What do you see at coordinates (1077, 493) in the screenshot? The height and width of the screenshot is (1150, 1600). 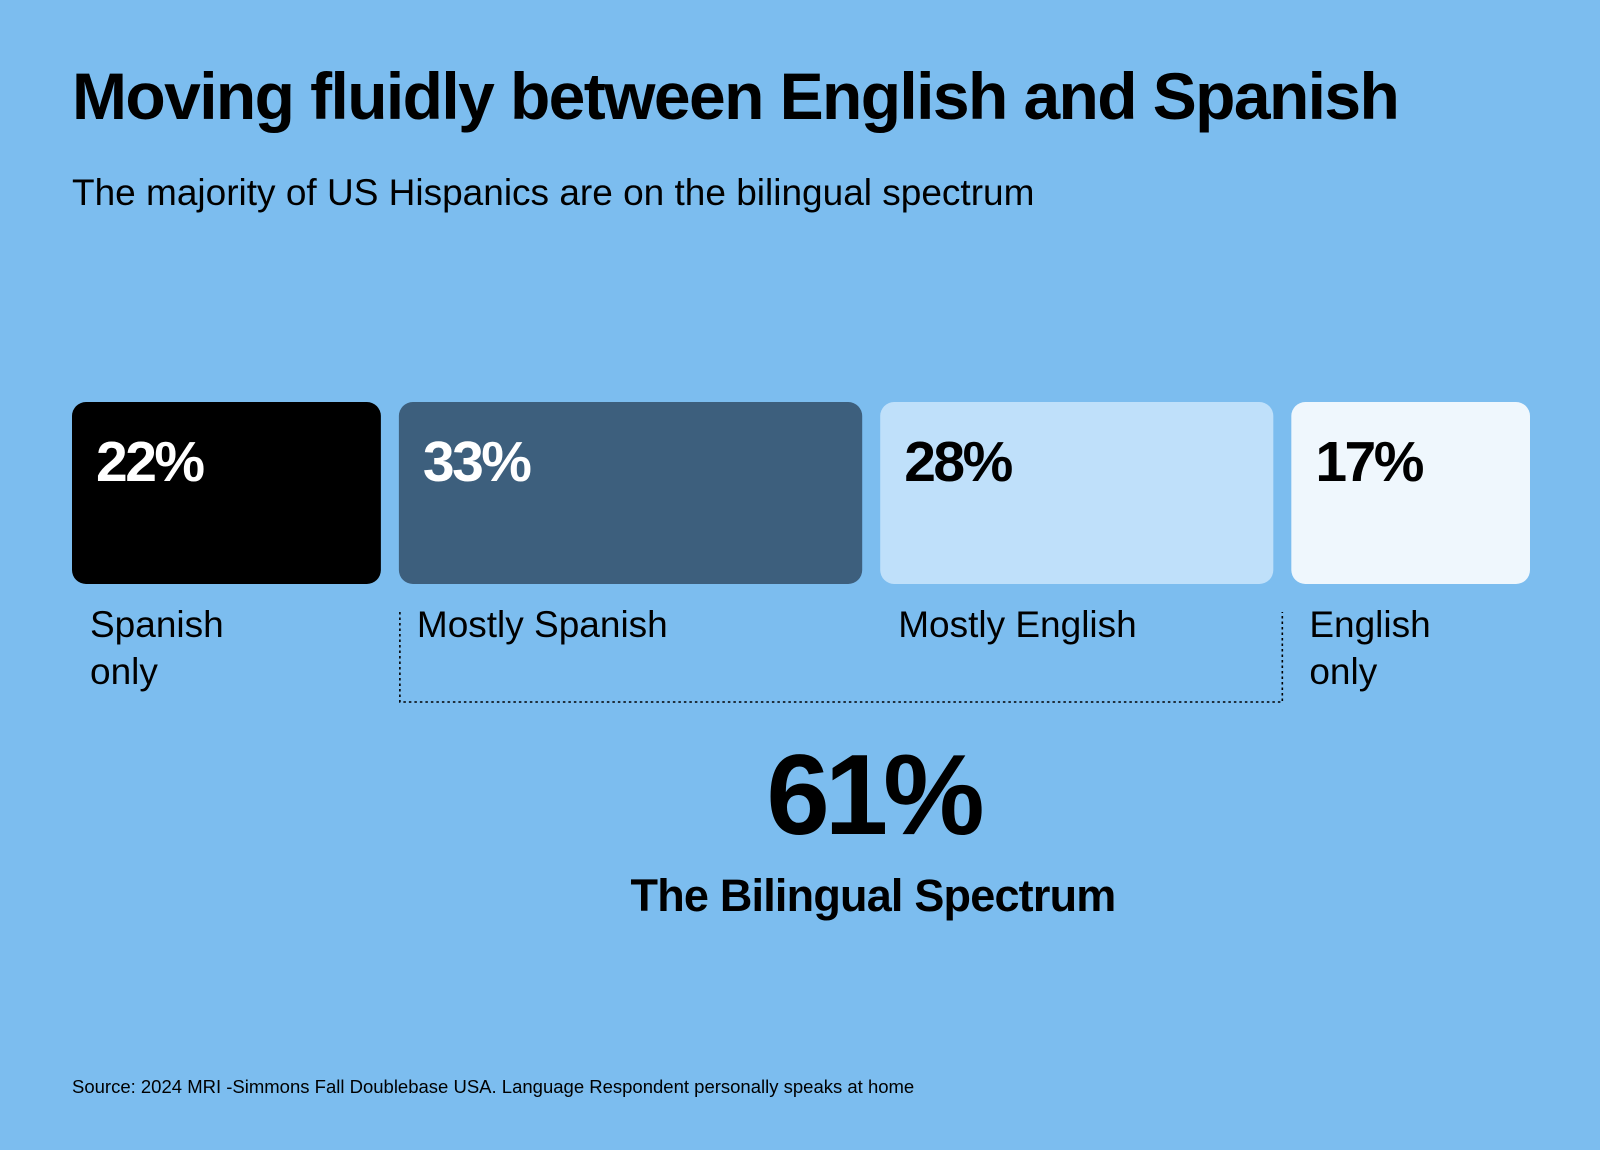 I see `bar-mostly-english` at bounding box center [1077, 493].